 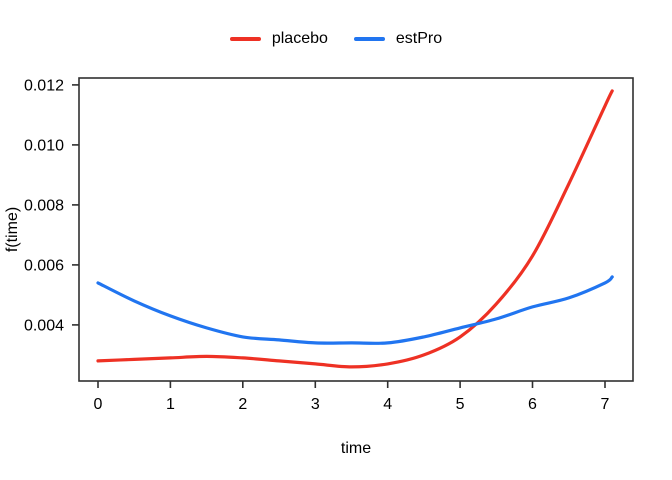 I want to click on x-tick-label: 5, so click(x=460, y=404).